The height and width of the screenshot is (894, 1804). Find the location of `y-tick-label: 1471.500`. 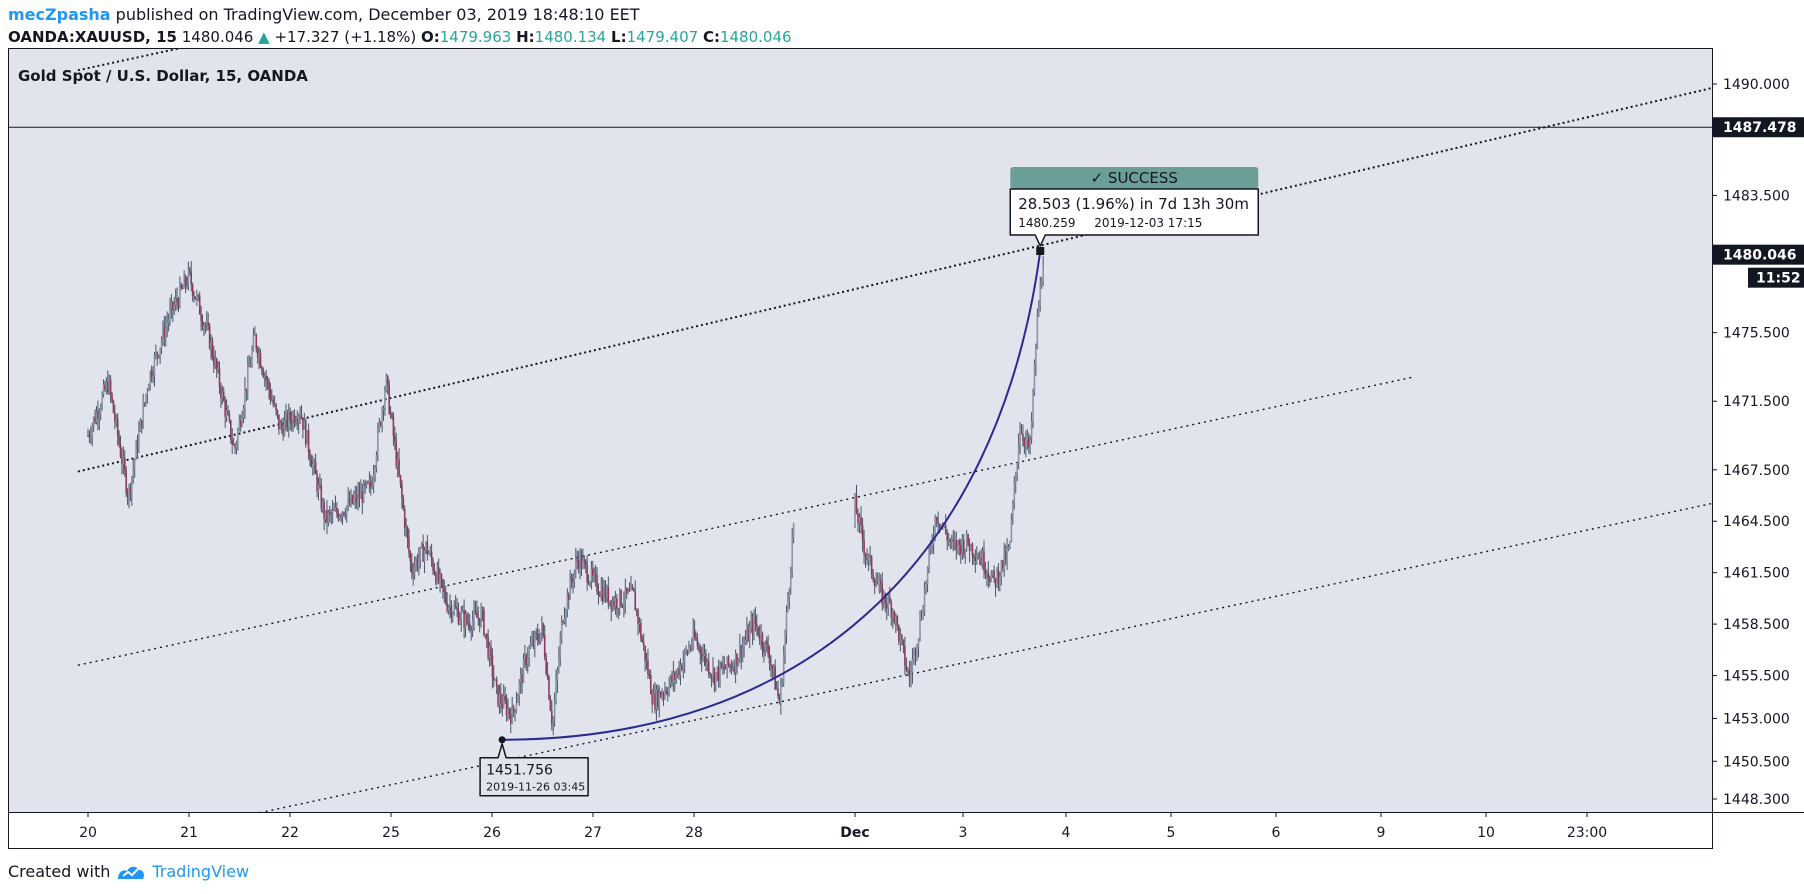

y-tick-label: 1471.500 is located at coordinates (1756, 402).